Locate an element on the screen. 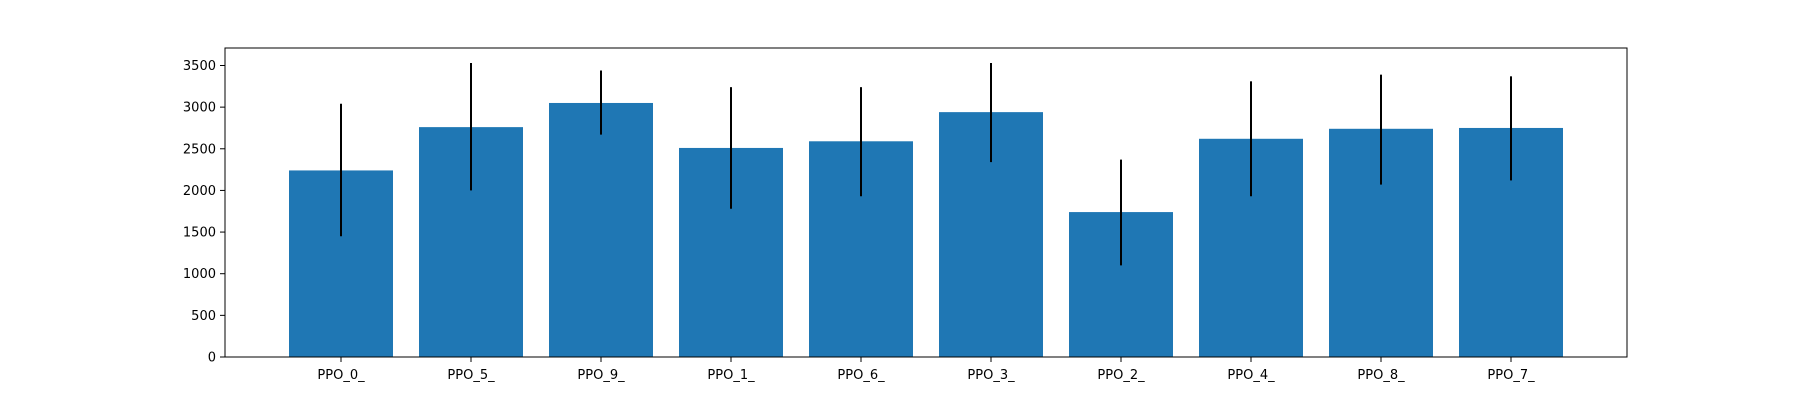  y-tick-label: 500 is located at coordinates (203, 316).